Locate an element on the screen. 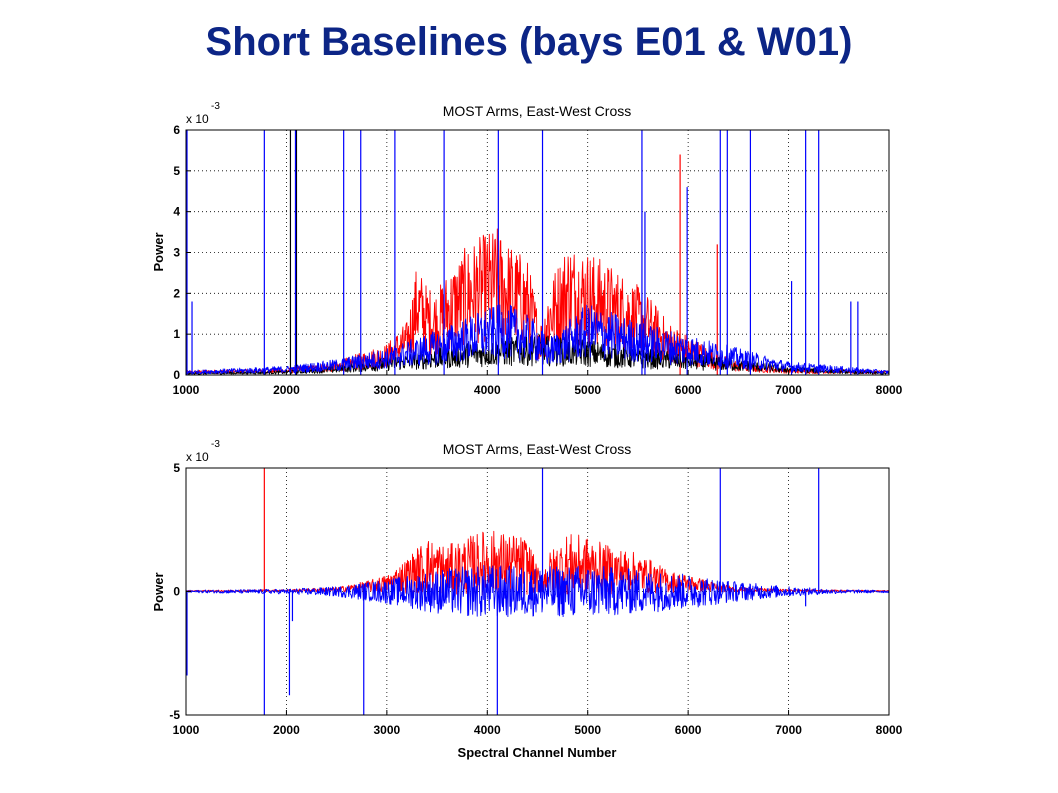 The image size is (1058, 793). top-plot-ylabel: Power is located at coordinates (158, 251).